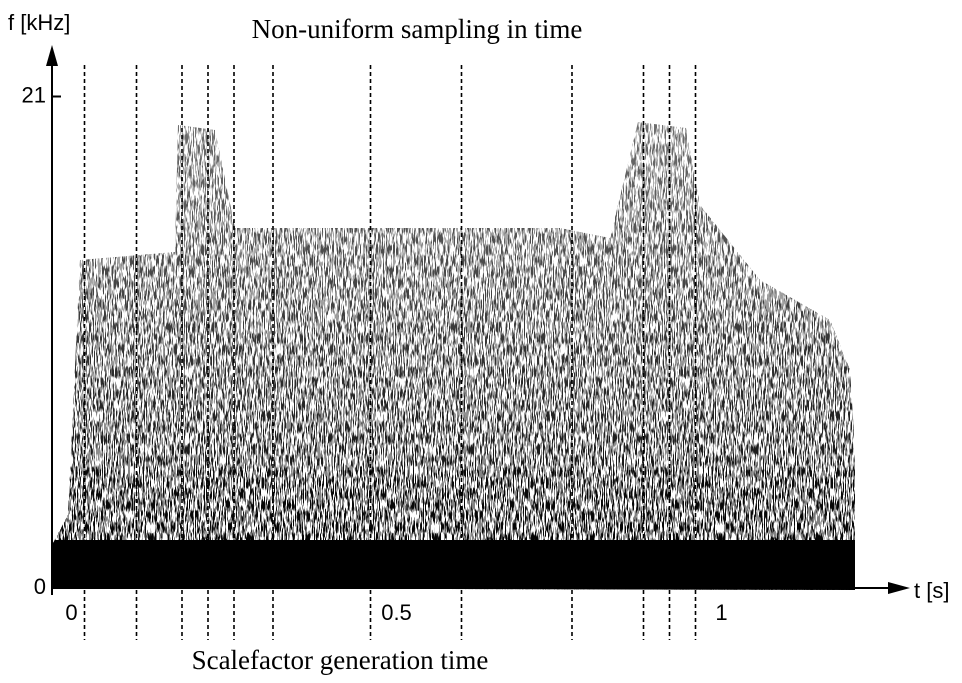 The image size is (962, 683). What do you see at coordinates (40, 586) in the screenshot?
I see `y-tick-label: 0` at bounding box center [40, 586].